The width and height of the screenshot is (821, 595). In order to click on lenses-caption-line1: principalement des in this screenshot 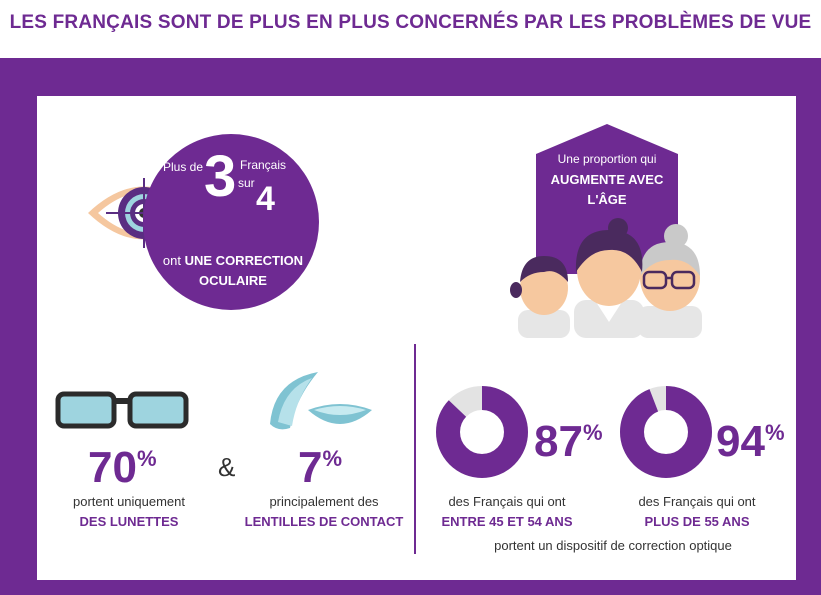, I will do `click(324, 501)`.